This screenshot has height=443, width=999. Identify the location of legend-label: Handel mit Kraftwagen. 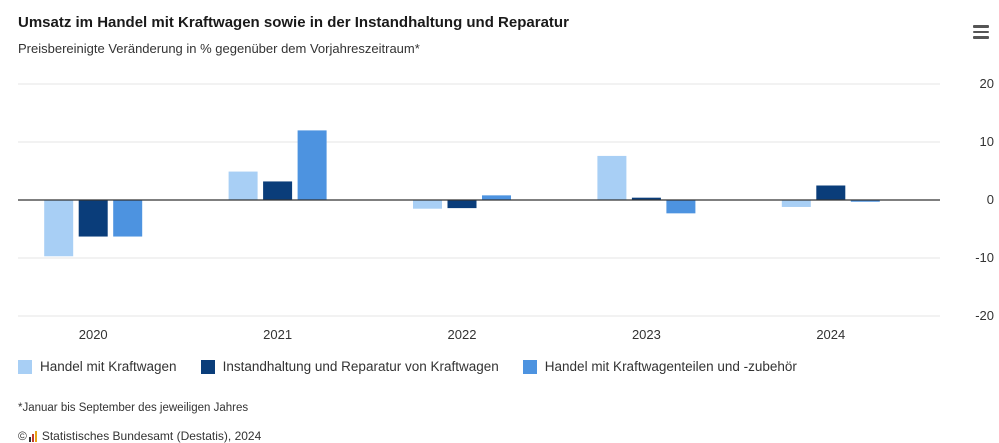
(108, 366).